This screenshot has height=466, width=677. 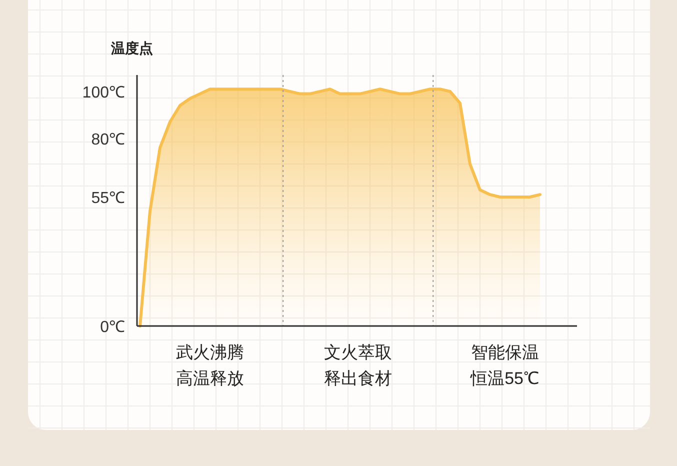 What do you see at coordinates (358, 365) in the screenshot?
I see `text: 文火萃取释出食材` at bounding box center [358, 365].